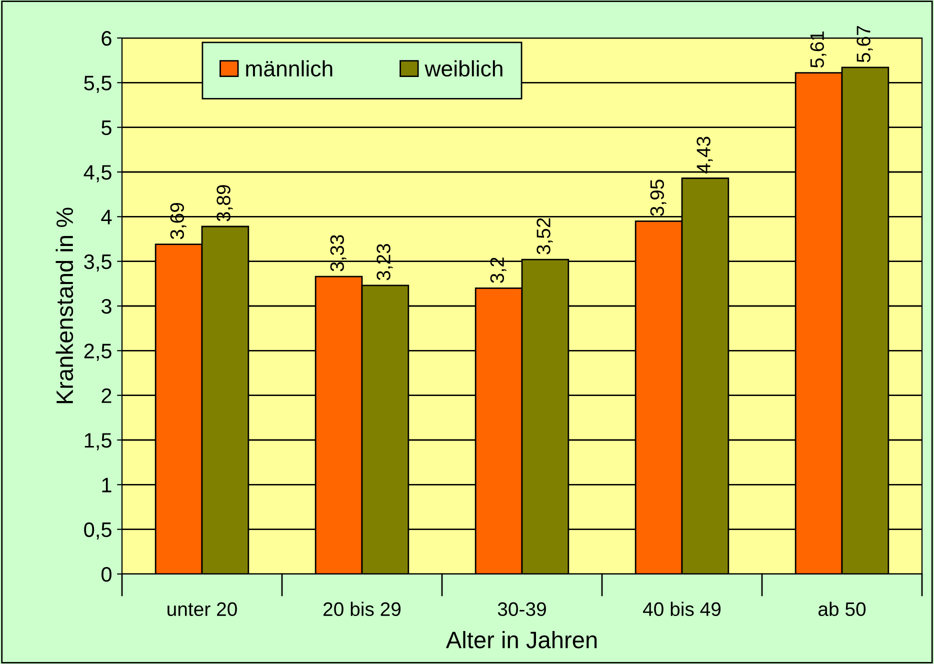 The image size is (934, 664). Describe the element at coordinates (463, 68) in the screenshot. I see `legend-label: weiblich` at that location.